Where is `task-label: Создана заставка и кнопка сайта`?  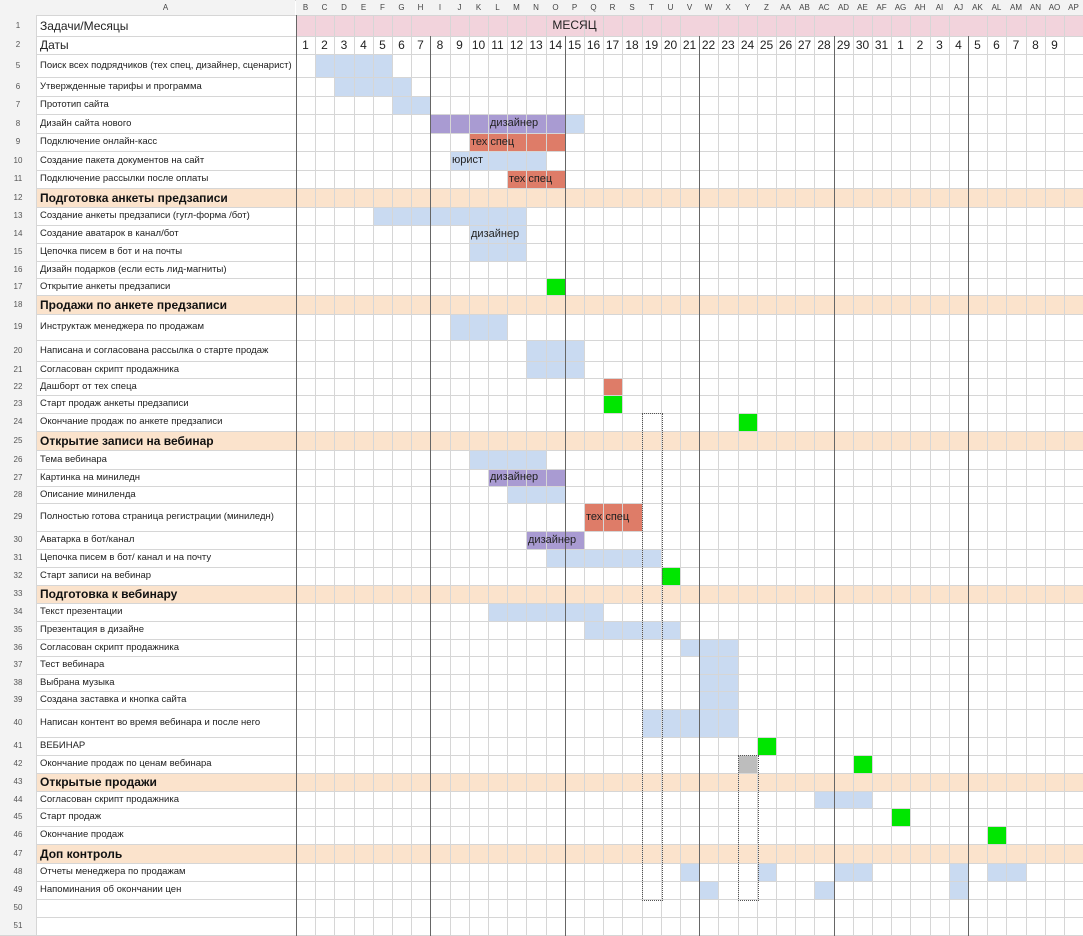 task-label: Создана заставка и кнопка сайта is located at coordinates (113, 699).